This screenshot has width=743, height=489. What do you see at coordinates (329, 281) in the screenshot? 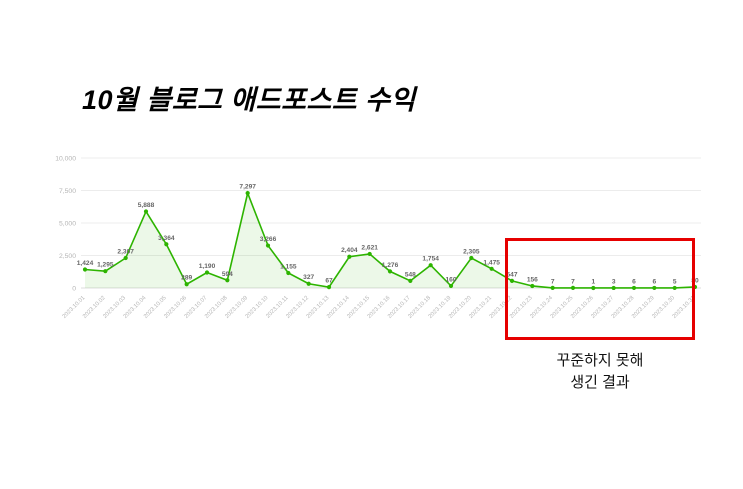
I see `svg-text: 67` at bounding box center [329, 281].